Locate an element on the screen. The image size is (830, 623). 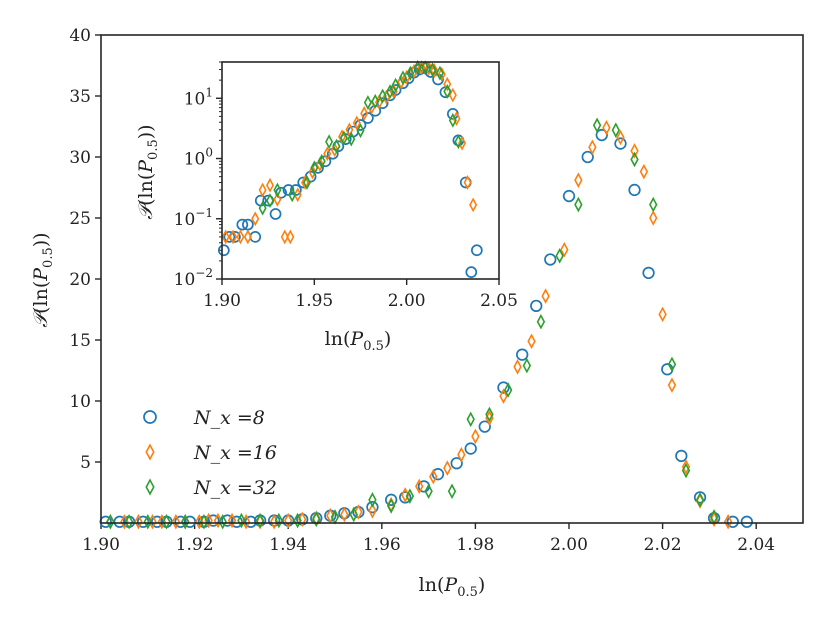
main-y-tick-label: 40 is located at coordinates (80, 36).